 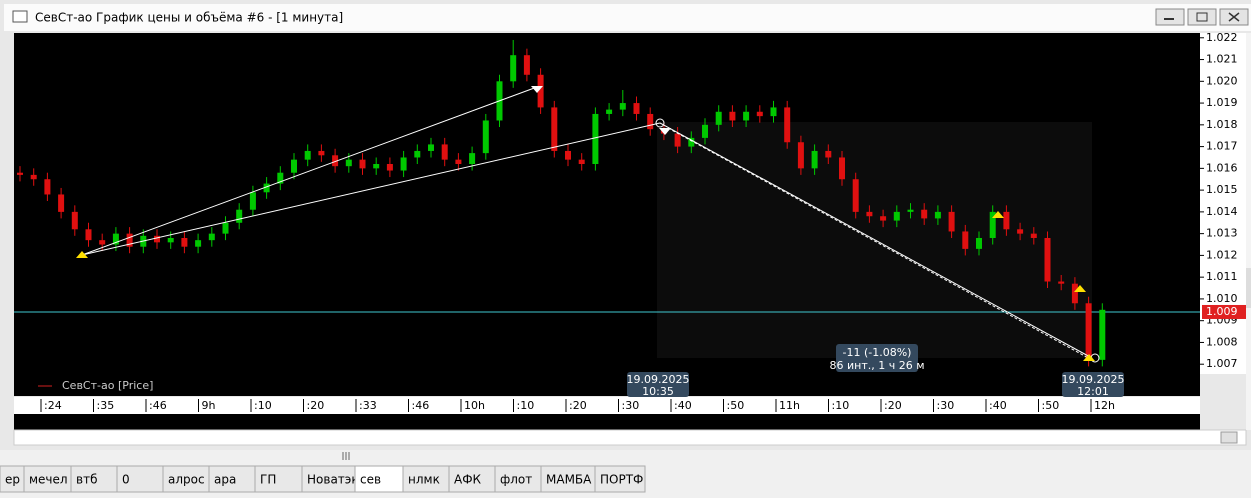 What do you see at coordinates (106, 405) in the screenshot?
I see `x-tick-label: :35` at bounding box center [106, 405].